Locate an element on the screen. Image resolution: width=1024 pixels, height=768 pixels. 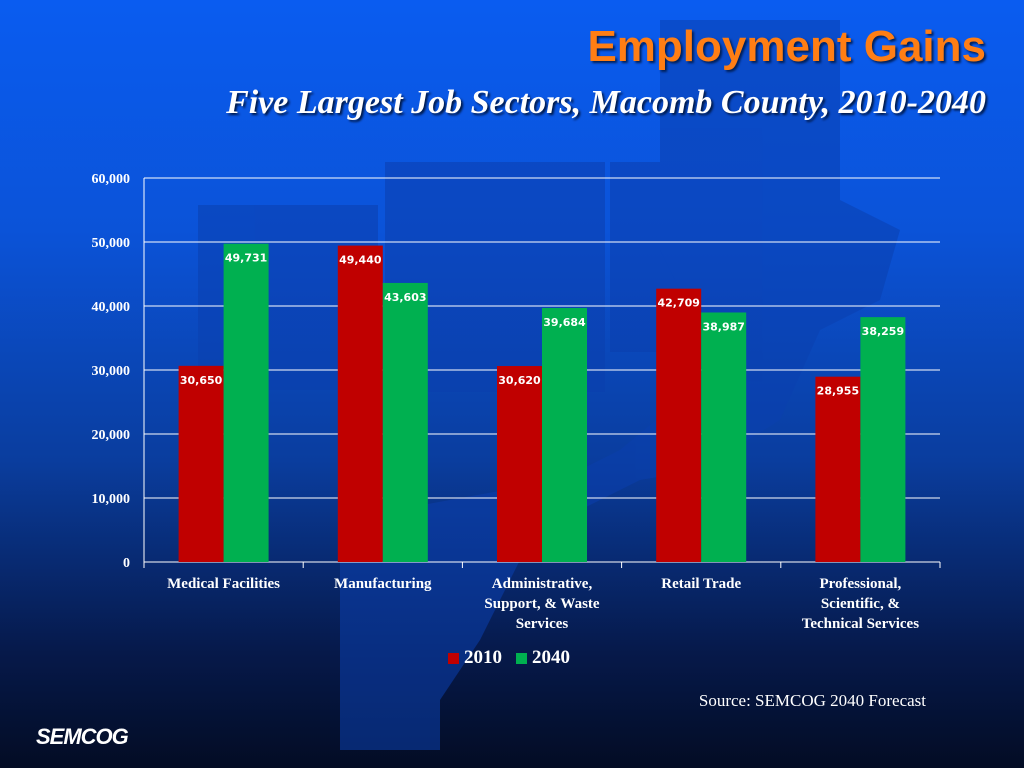
x-category-label: Retail Trade is located at coordinates (701, 584).